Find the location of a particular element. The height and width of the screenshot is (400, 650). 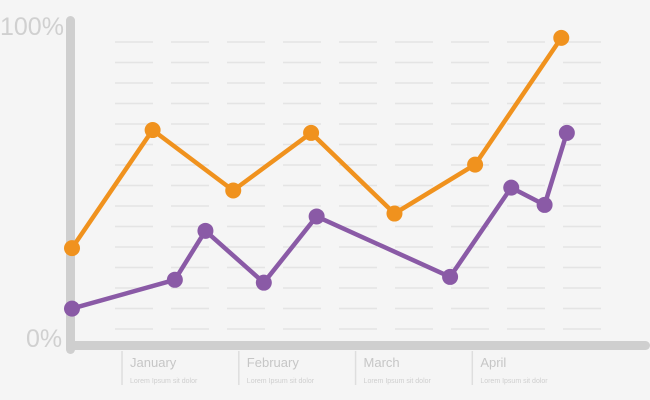

x-tick-caption-1: Lorem Ipsum sit dolor is located at coordinates (281, 381).